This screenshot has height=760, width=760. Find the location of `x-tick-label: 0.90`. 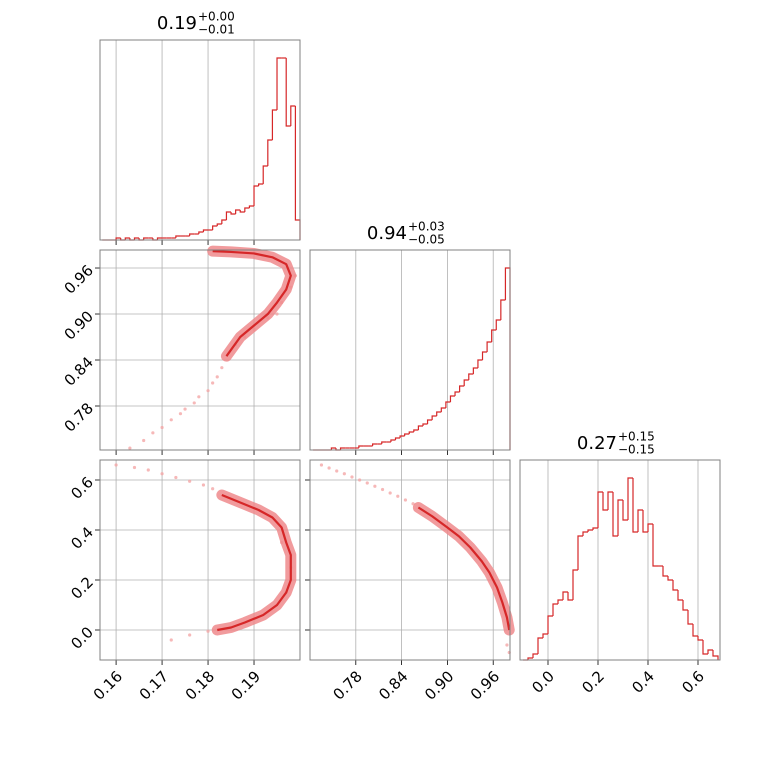

x-tick-label: 0.90 is located at coordinates (439, 685).